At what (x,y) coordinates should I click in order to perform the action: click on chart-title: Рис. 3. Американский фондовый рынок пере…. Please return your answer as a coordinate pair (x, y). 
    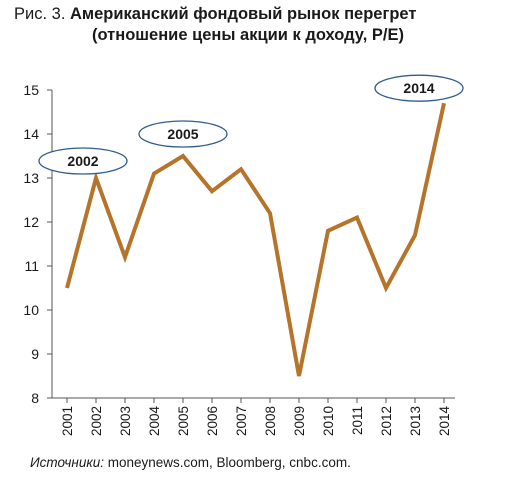
    Looking at the image, I should click on (254, 25).